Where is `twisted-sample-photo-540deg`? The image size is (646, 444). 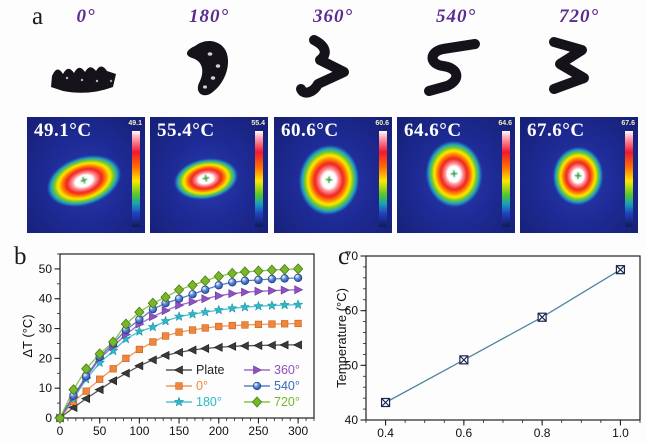
twisted-sample-photo-540deg is located at coordinates (452, 67).